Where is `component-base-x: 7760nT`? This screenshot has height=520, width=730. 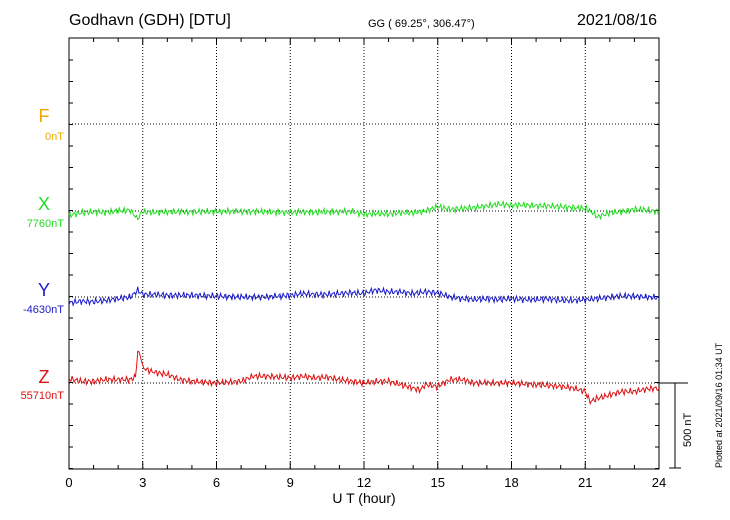 component-base-x: 7760nT is located at coordinates (45, 224).